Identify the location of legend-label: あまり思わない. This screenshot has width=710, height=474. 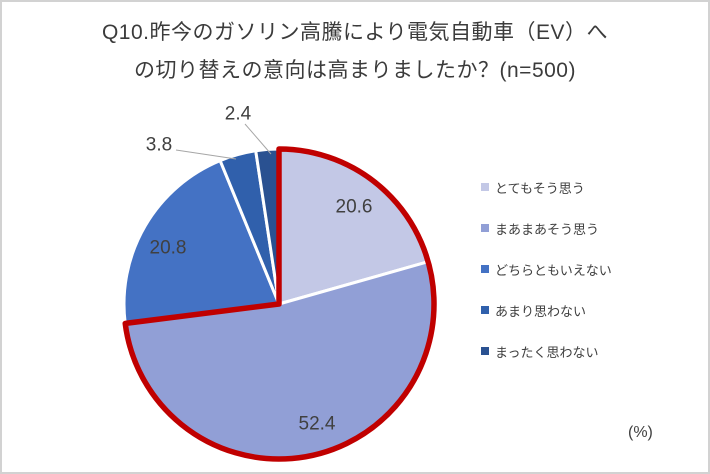
(541, 311).